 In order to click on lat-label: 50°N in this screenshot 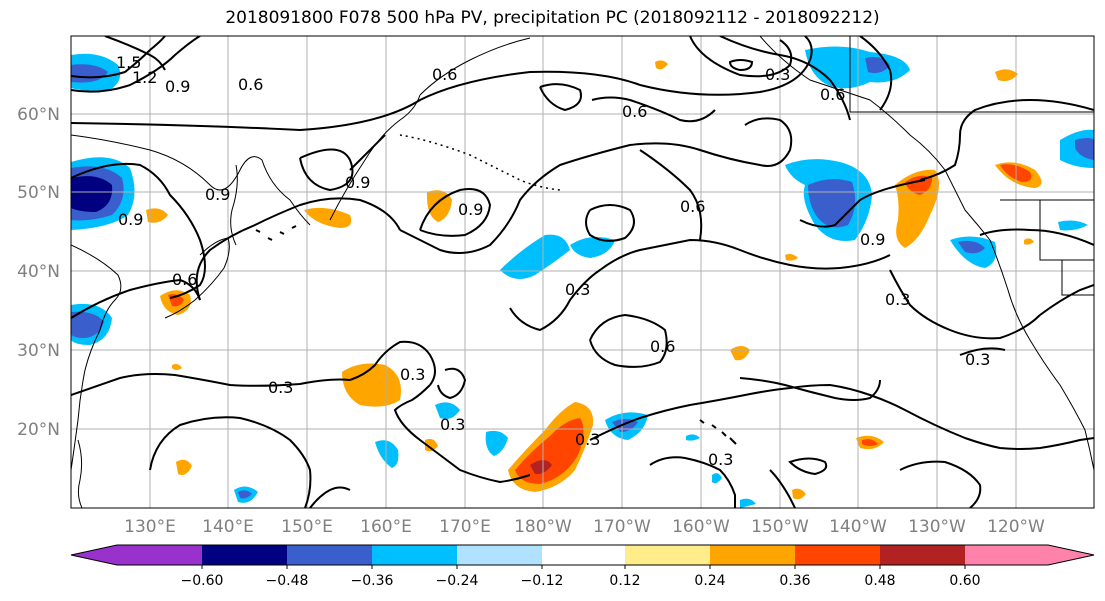, I will do `click(38, 193)`.